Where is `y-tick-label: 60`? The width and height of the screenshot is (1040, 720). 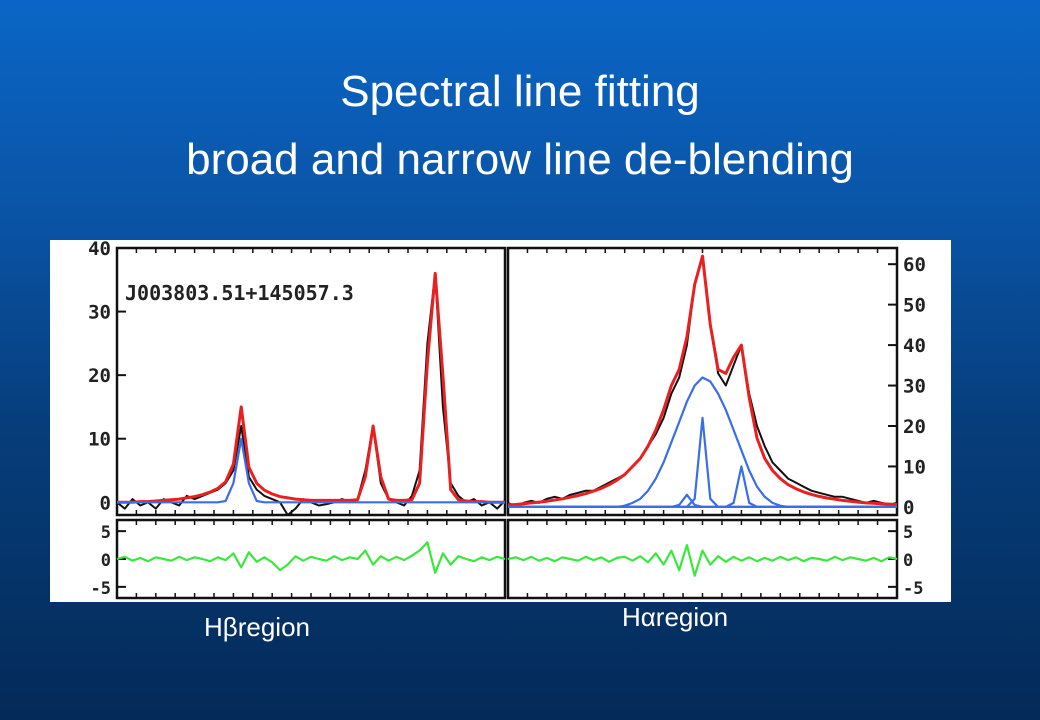
y-tick-label: 60 is located at coordinates (914, 265).